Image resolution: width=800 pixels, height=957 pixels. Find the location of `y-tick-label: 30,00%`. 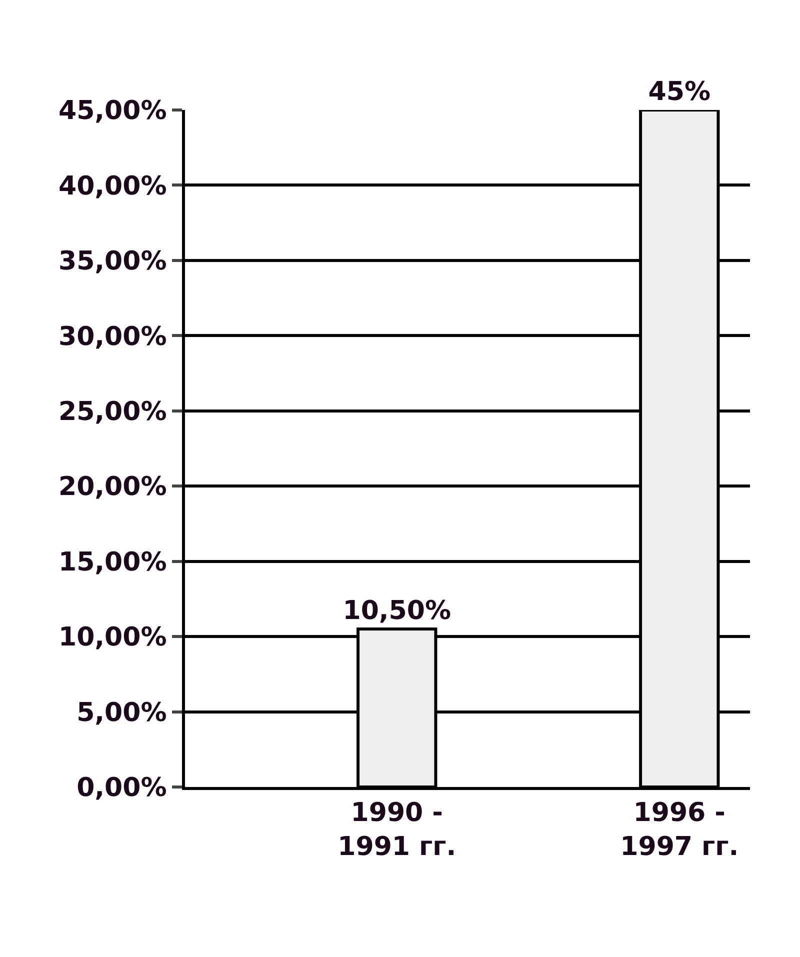

y-tick-label: 30,00% is located at coordinates (112, 337).